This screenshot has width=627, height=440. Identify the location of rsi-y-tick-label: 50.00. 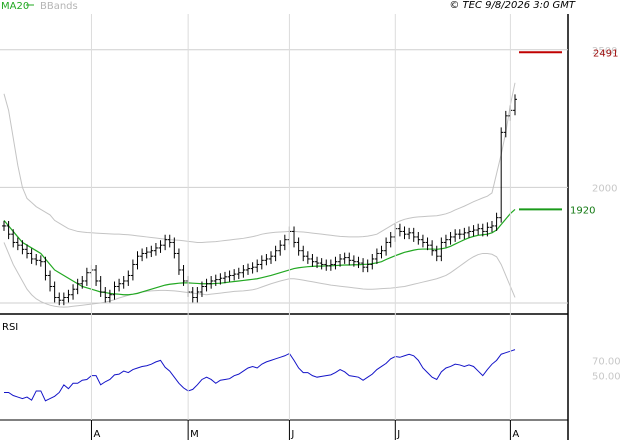
(606, 377).